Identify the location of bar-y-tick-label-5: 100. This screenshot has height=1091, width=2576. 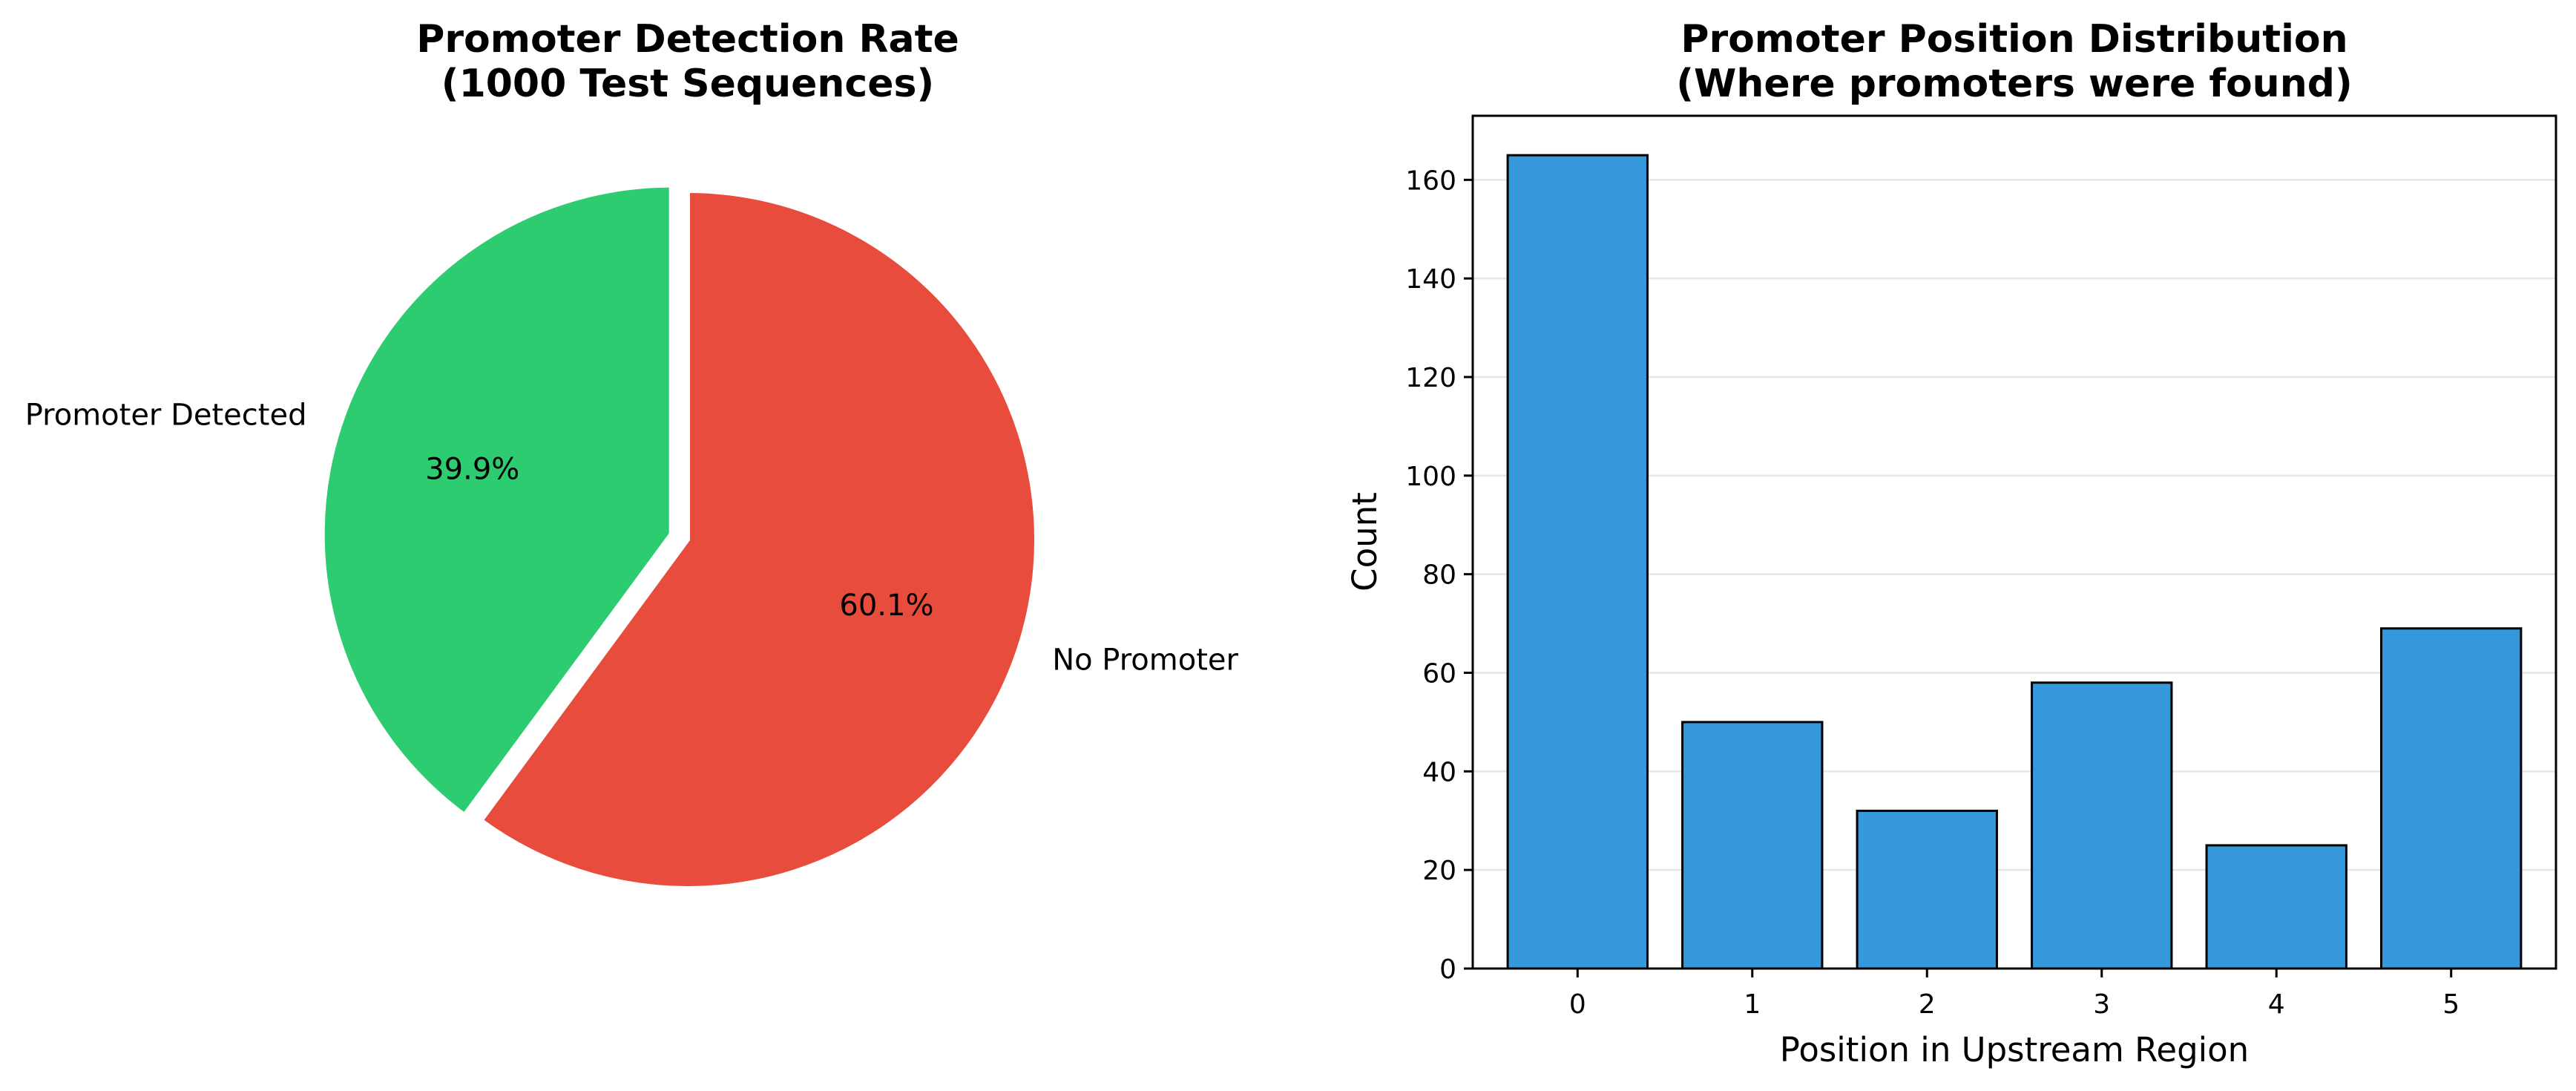
(1430, 477).